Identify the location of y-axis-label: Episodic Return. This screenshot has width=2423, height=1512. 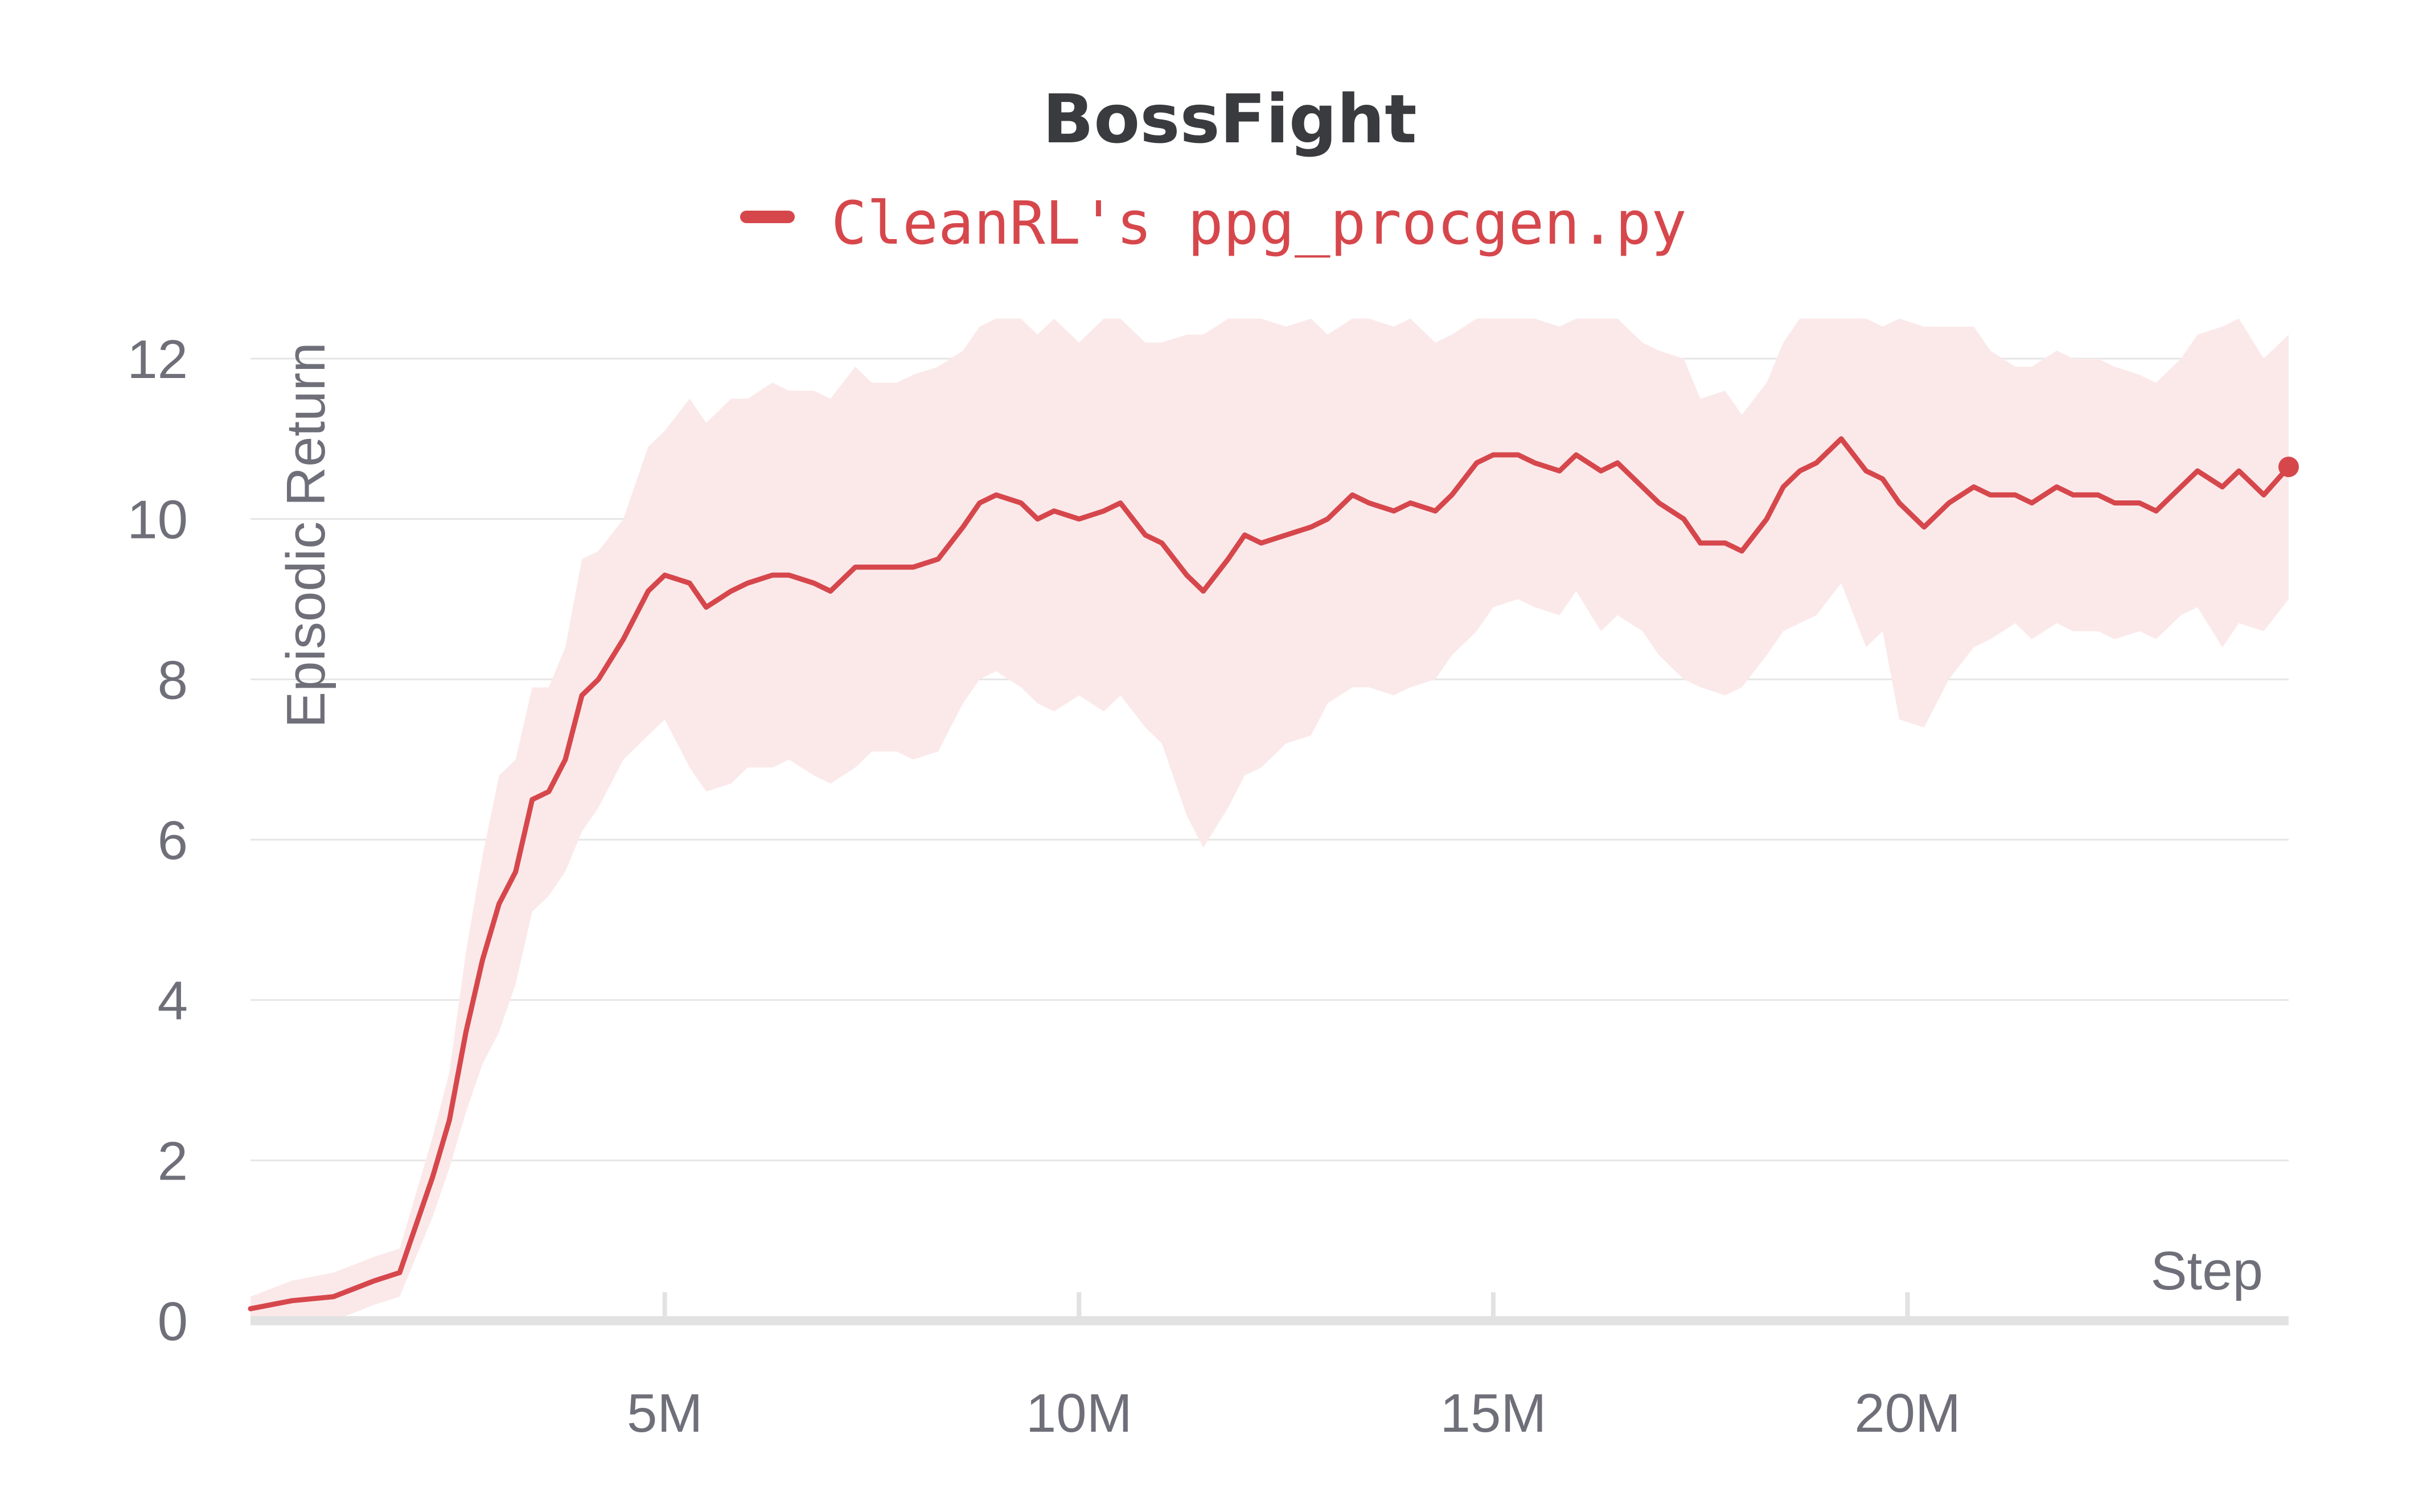
(306, 535).